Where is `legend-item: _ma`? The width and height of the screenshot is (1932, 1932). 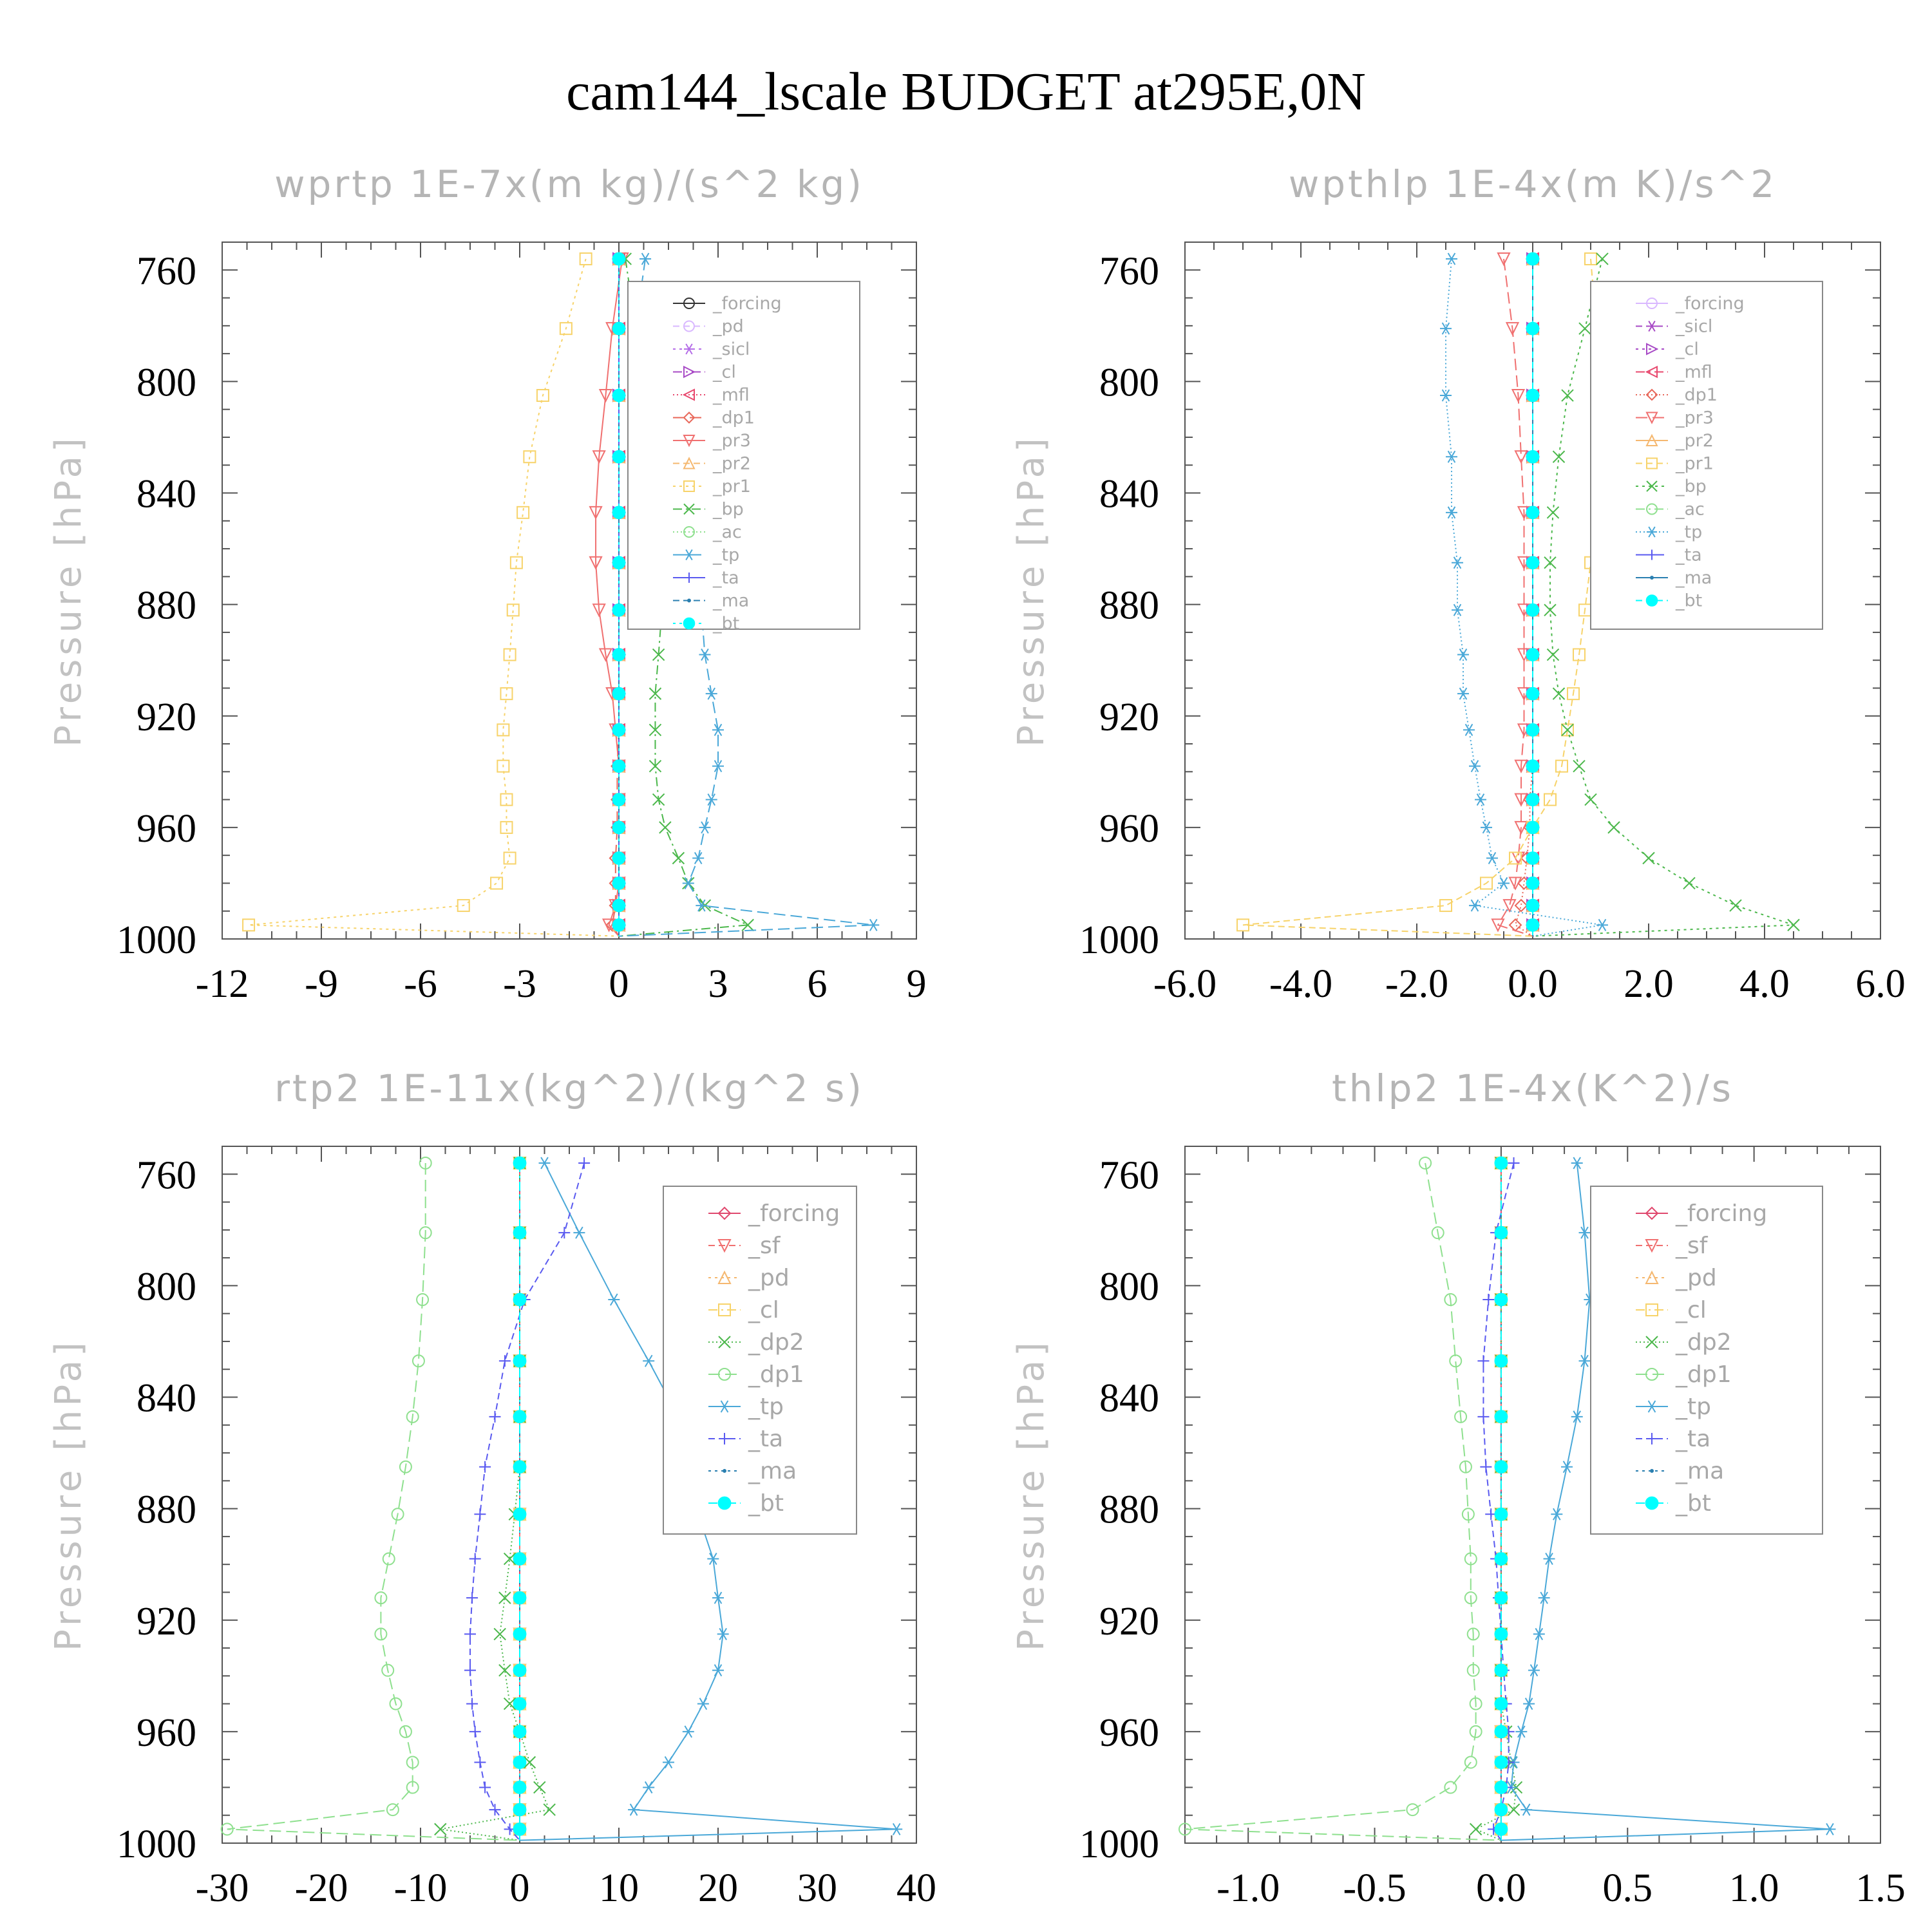
legend-item: _ma is located at coordinates (752, 1471).